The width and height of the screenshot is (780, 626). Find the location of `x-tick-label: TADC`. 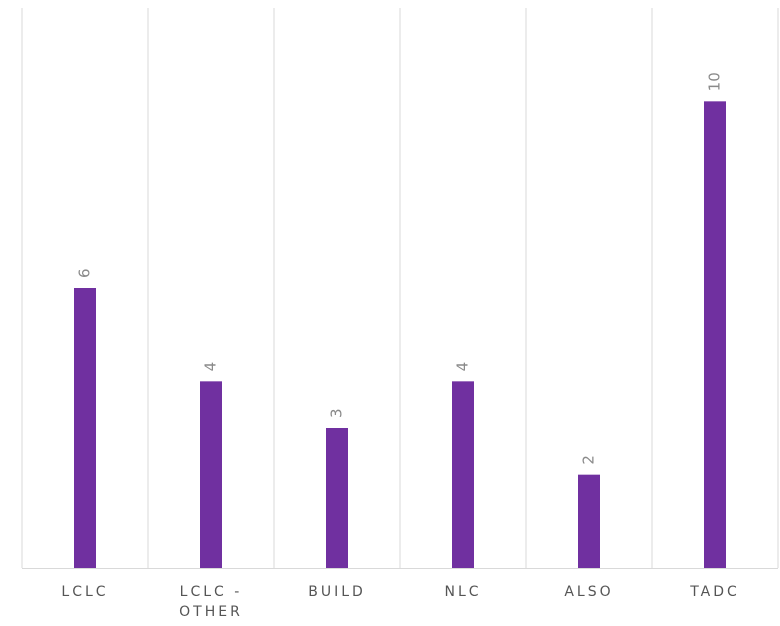

x-tick-label: TADC is located at coordinates (715, 592).